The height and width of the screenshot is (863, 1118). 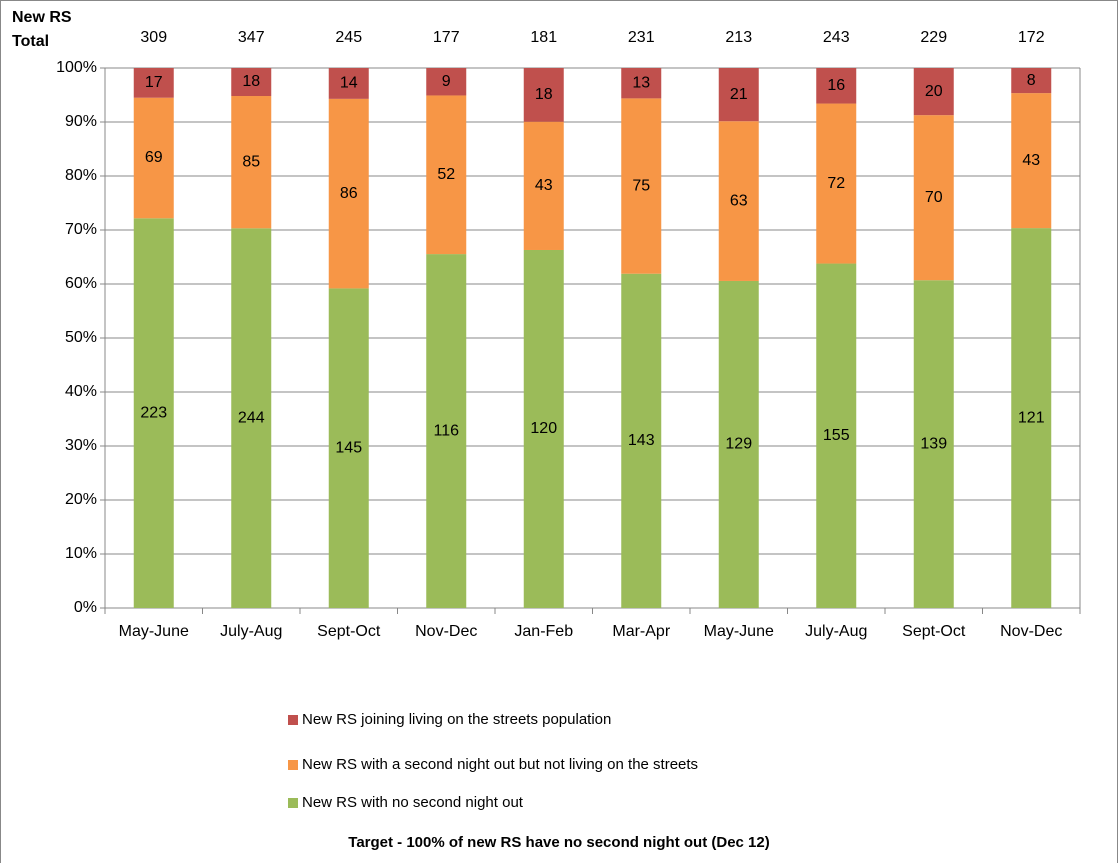 I want to click on data-label: 52, so click(x=446, y=174).